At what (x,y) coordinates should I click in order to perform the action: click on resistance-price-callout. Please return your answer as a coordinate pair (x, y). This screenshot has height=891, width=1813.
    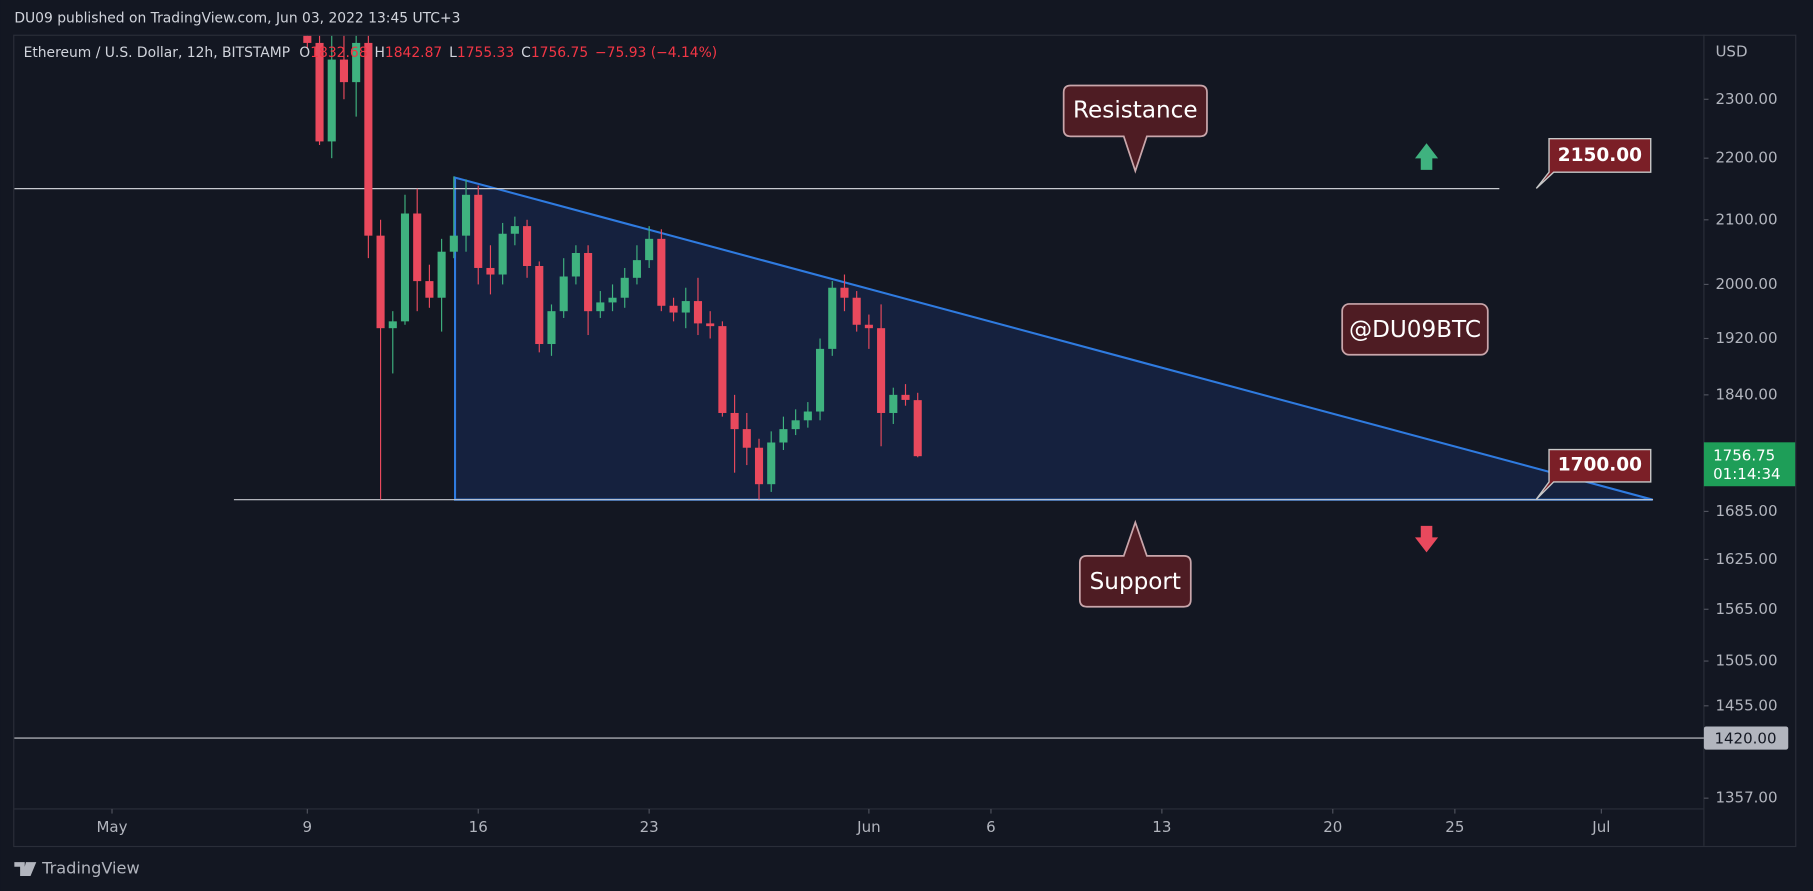
    Looking at the image, I should click on (1593, 163).